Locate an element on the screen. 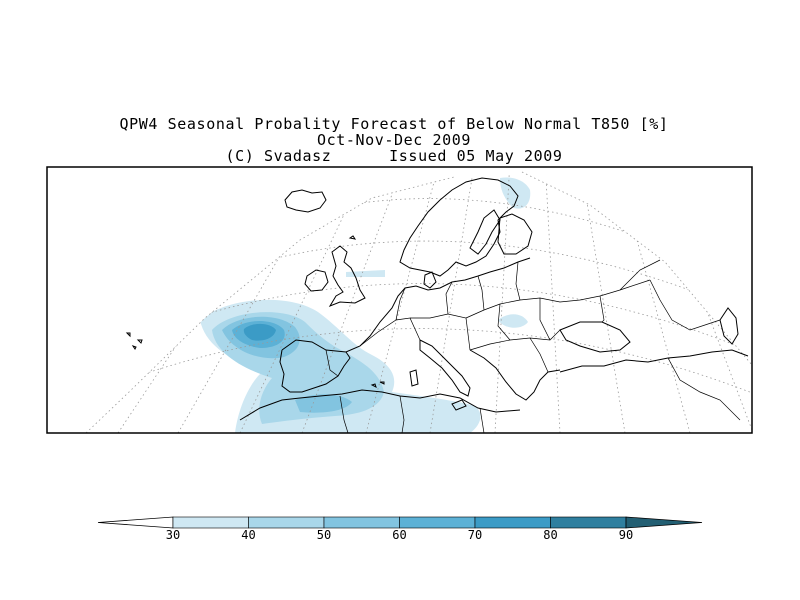 The height and width of the screenshot is (600, 800). colorbar-label-40: 40 is located at coordinates (248, 535).